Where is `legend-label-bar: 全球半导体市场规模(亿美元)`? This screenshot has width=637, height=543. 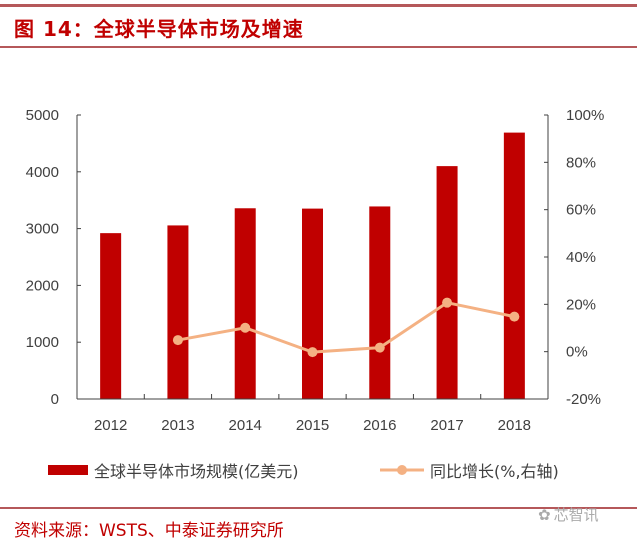
legend-label-bar: 全球半导体市场规模(亿美元) is located at coordinates (196, 471).